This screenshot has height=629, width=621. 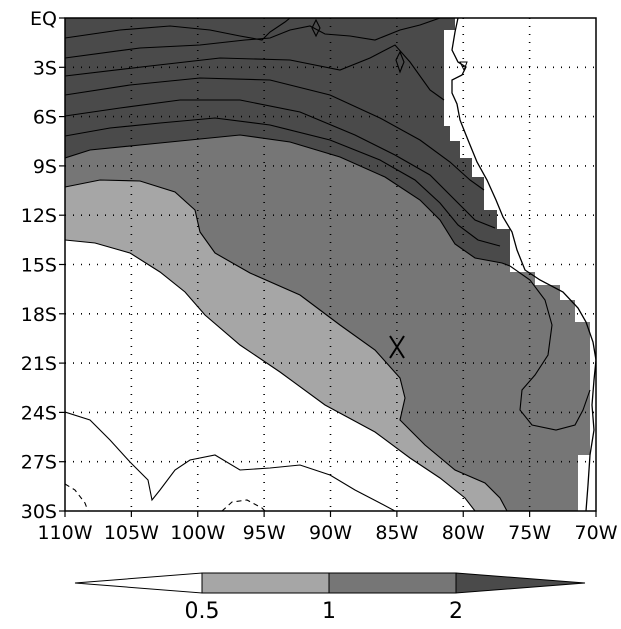 I want to click on colorbar-label-1: 1, so click(x=329, y=611).